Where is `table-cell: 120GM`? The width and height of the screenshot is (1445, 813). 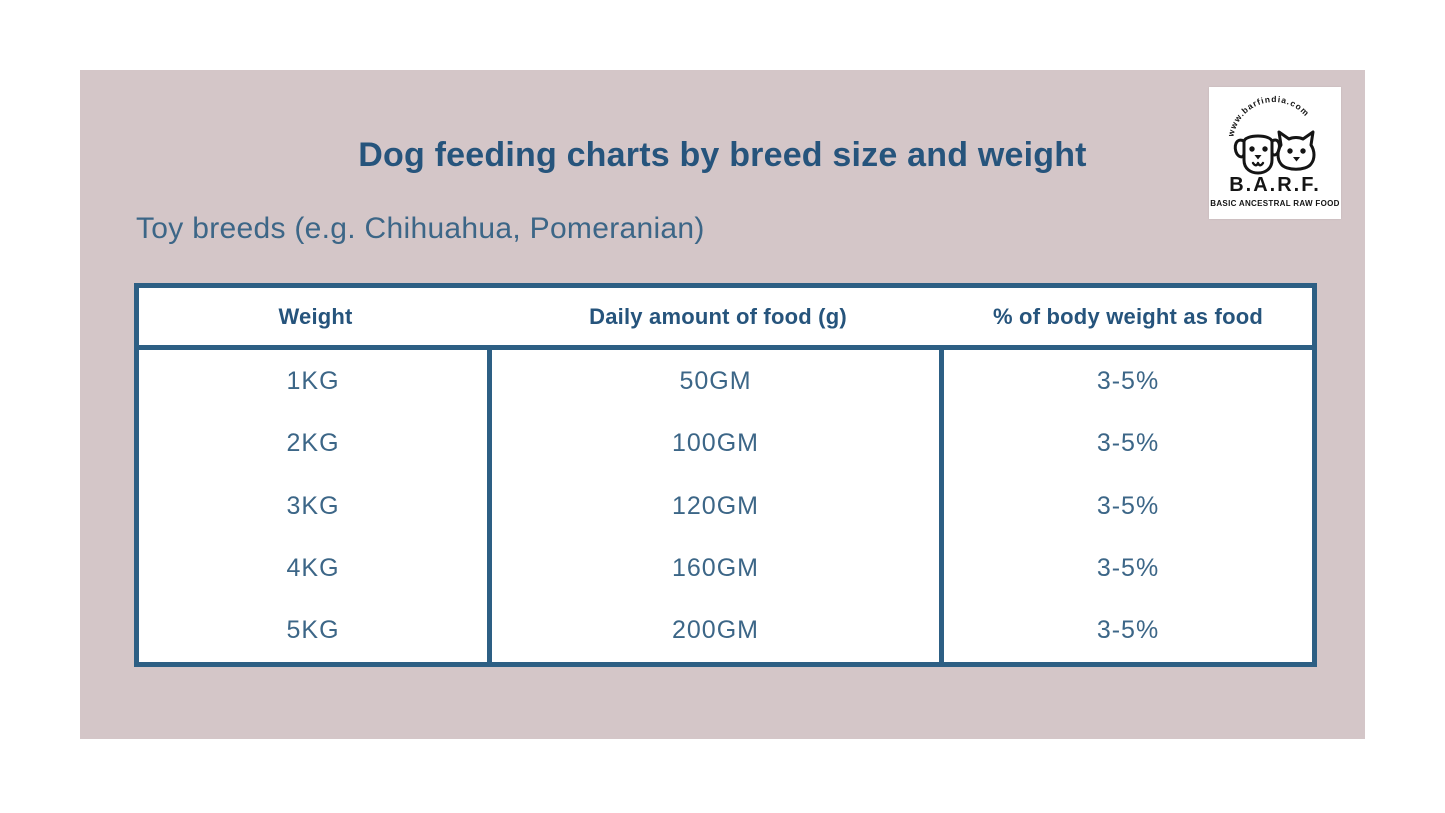 table-cell: 120GM is located at coordinates (715, 505).